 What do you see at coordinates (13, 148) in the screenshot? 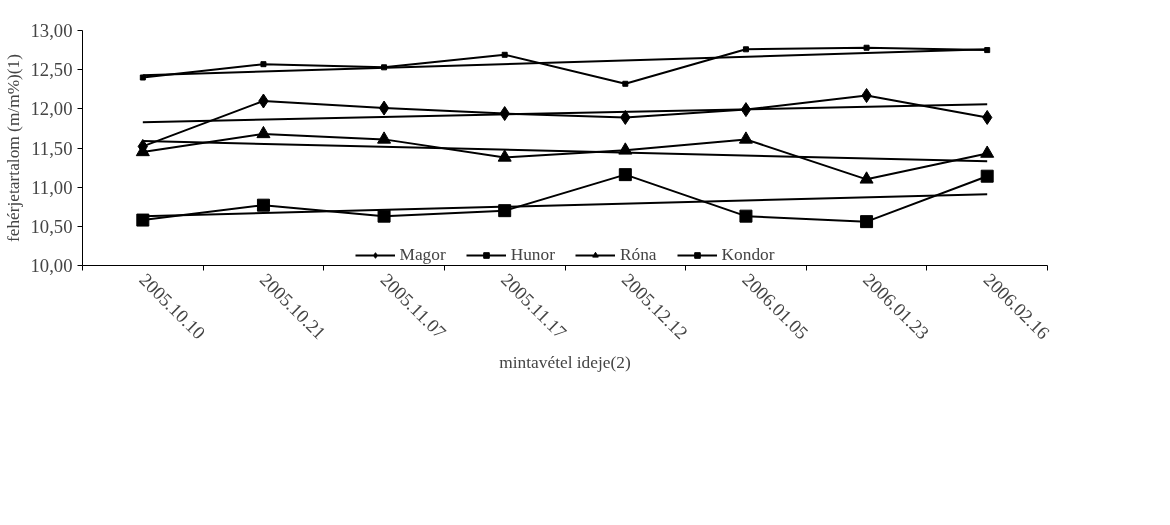
I see `y-axis-title: fehérjetartalom (m/m%)(1)` at bounding box center [13, 148].